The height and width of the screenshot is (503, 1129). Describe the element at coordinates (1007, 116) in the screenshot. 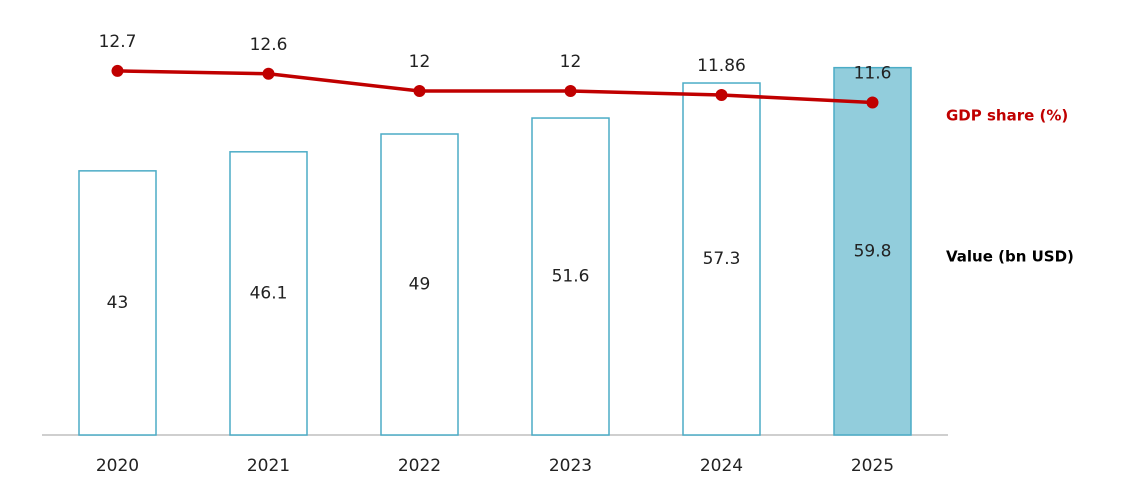

I see `legend-label: GDP share (%)` at that location.